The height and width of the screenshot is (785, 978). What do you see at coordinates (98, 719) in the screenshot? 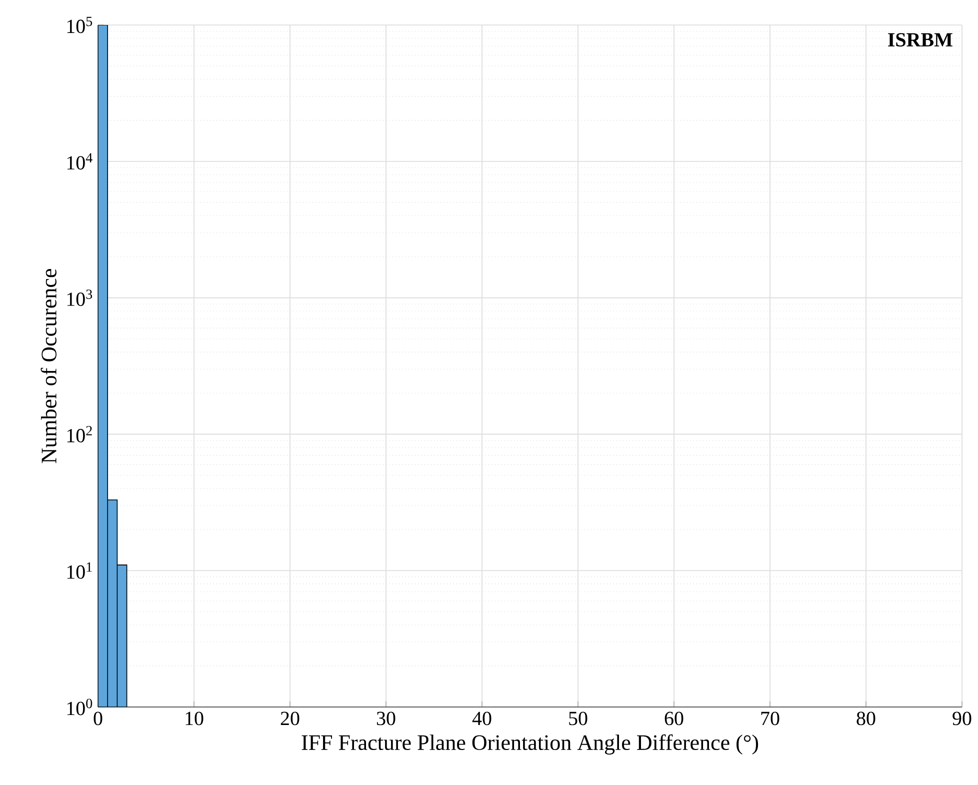
I see `x-tick-label: 0` at bounding box center [98, 719].